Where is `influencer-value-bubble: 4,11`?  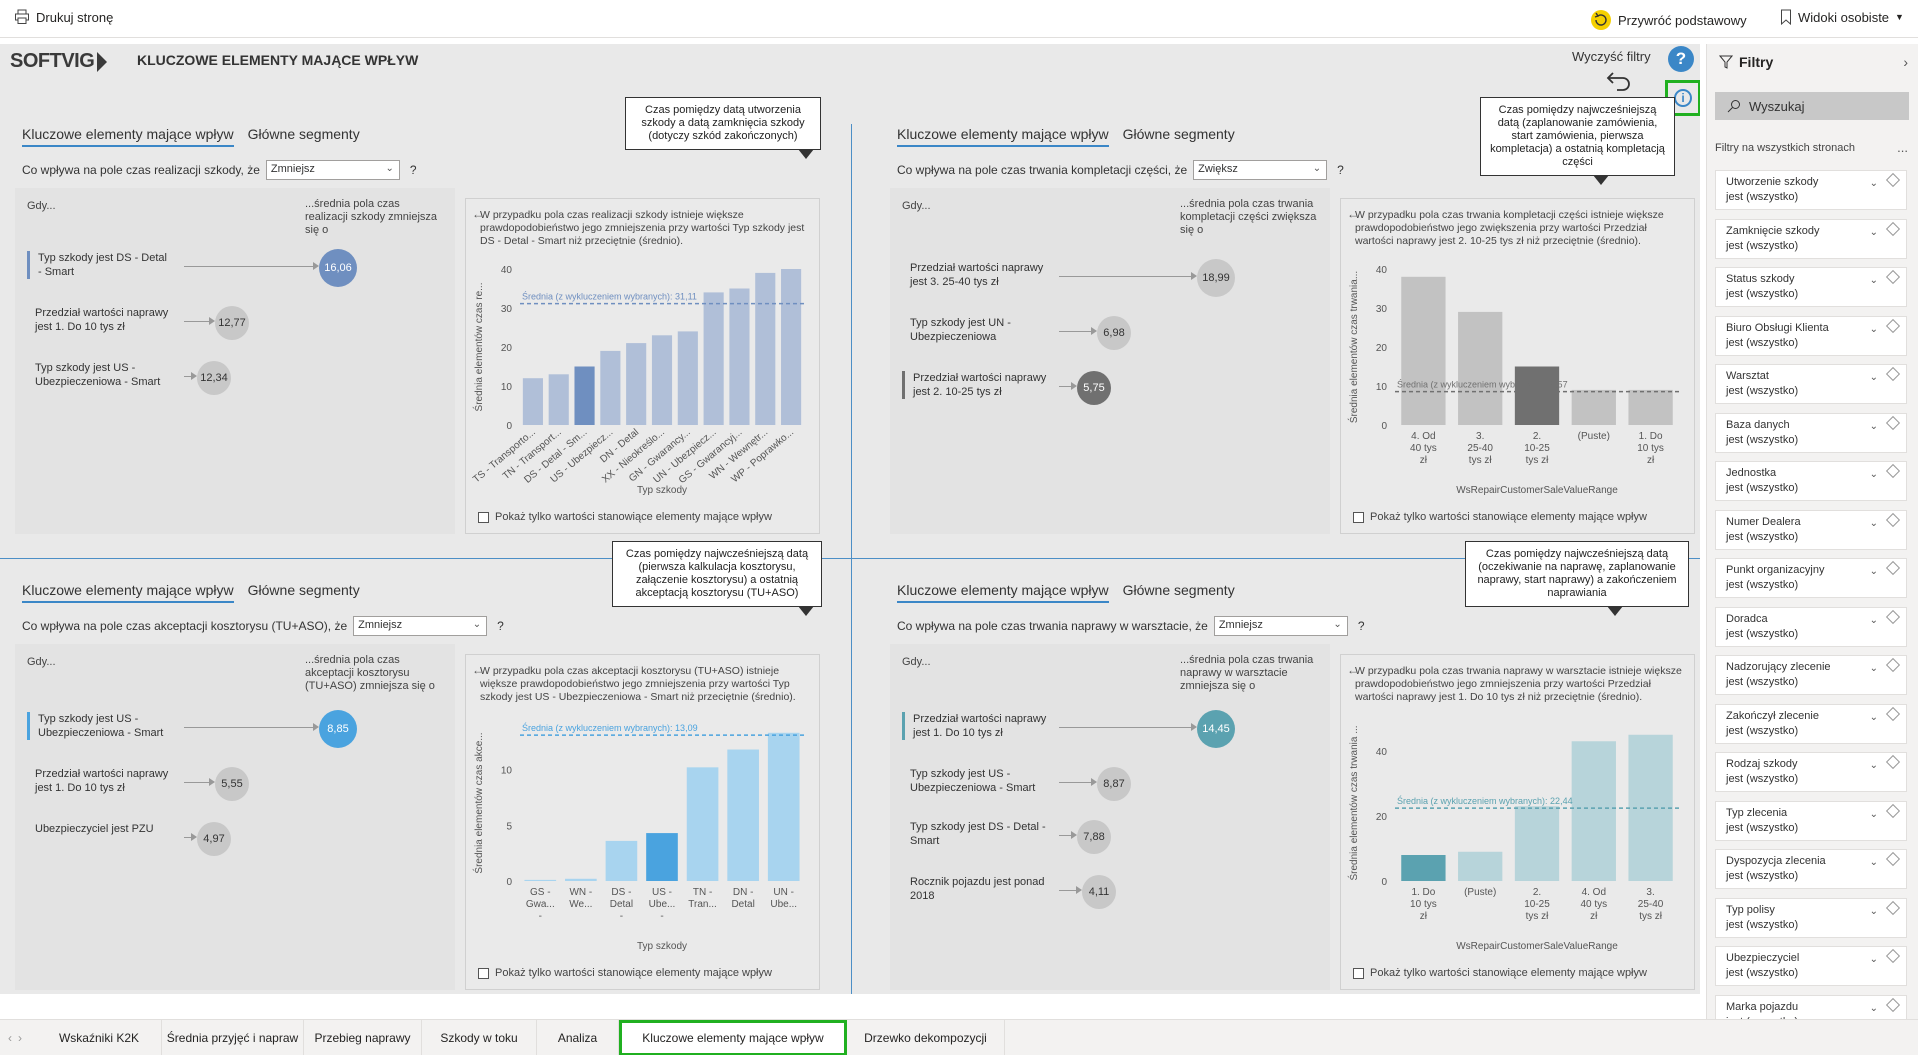
influencer-value-bubble: 4,11 is located at coordinates (1099, 892).